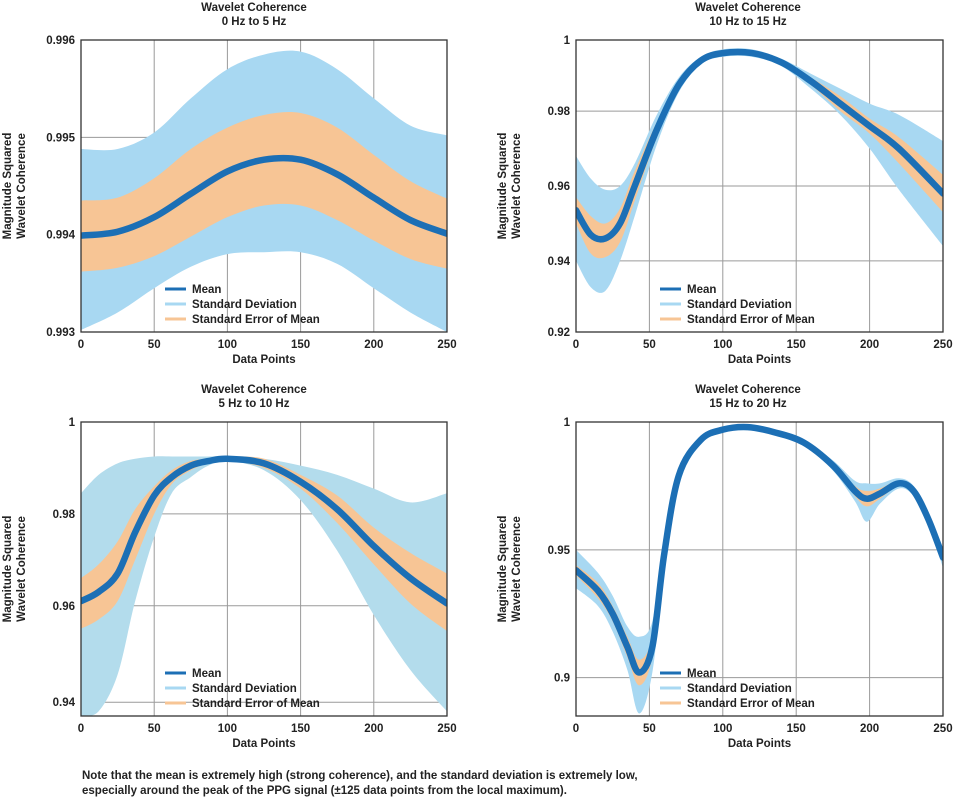 The width and height of the screenshot is (956, 800). I want to click on y-tick-label: 0.993, so click(60, 333).